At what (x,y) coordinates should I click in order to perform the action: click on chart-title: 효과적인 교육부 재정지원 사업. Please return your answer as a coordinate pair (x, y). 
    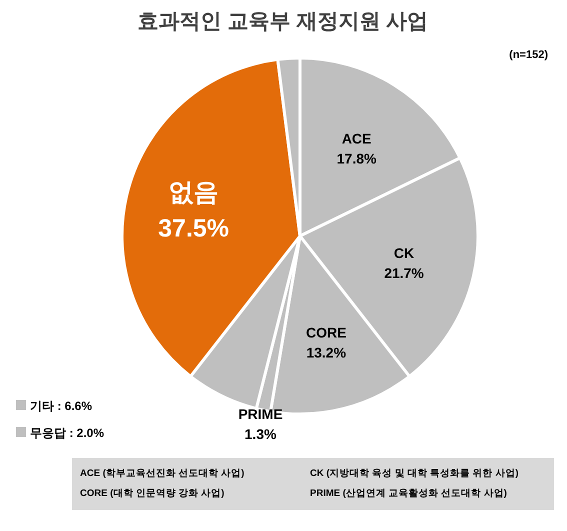
    Looking at the image, I should click on (283, 21).